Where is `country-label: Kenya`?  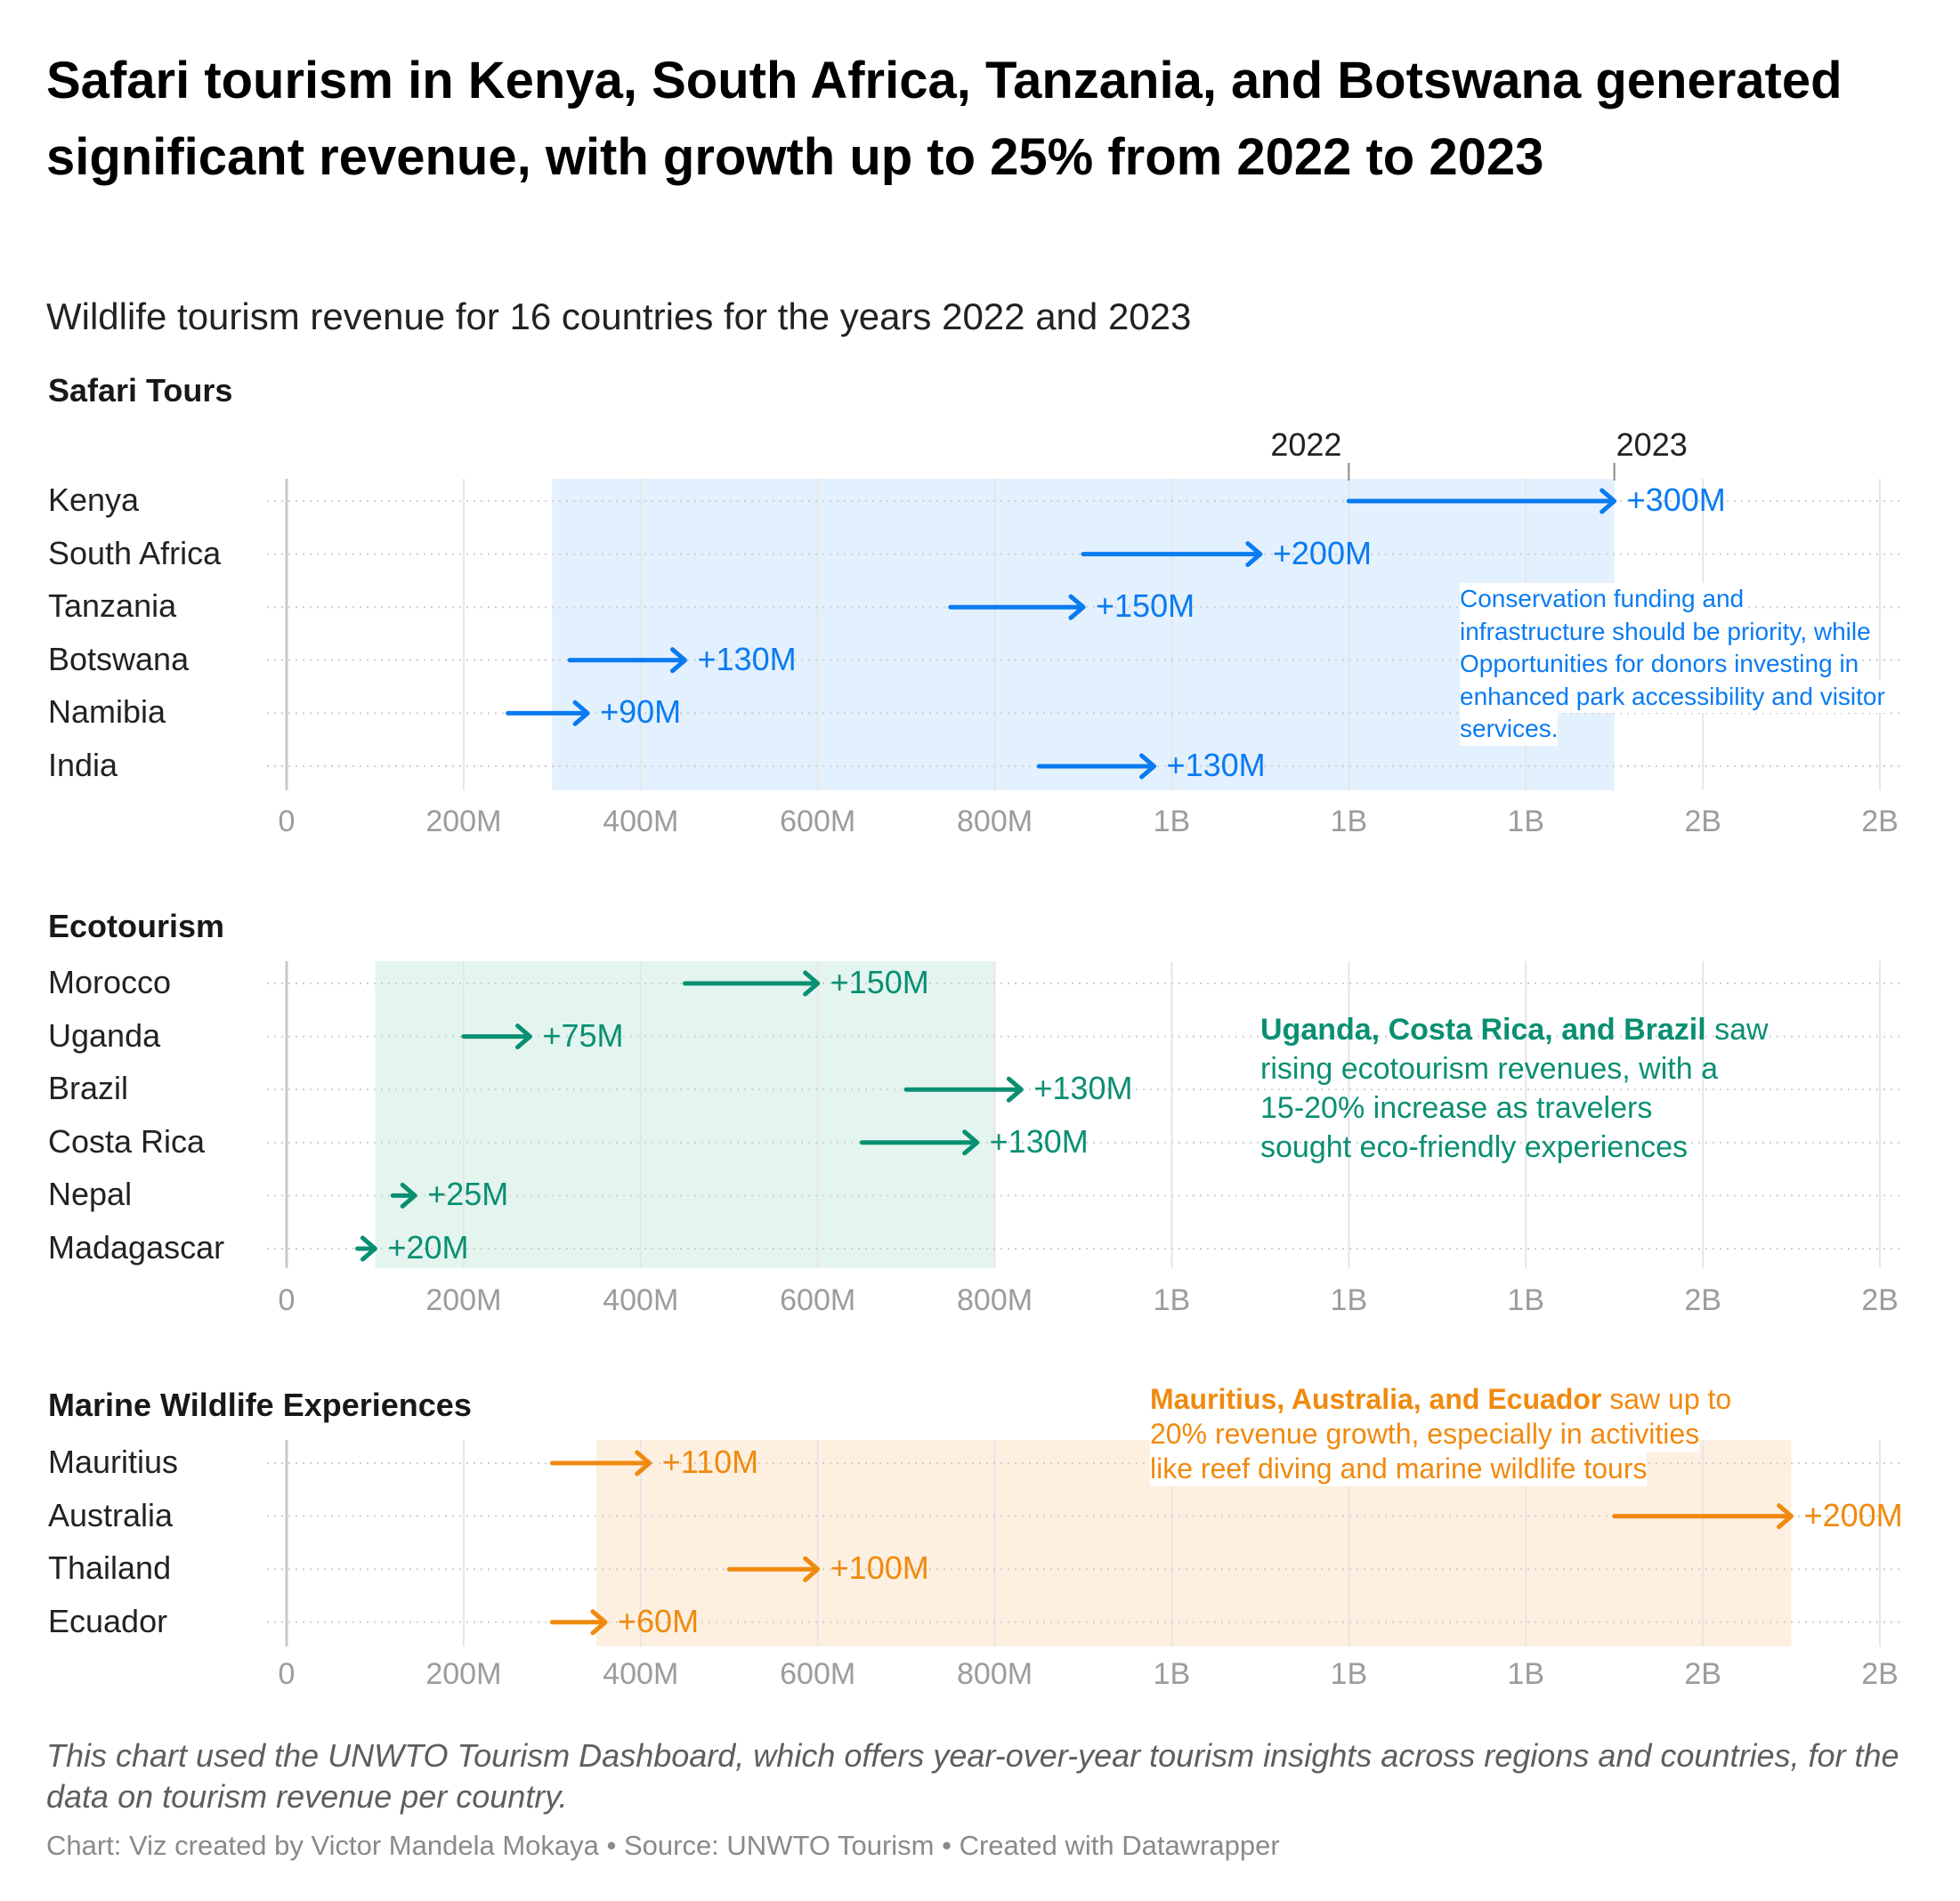 country-label: Kenya is located at coordinates (94, 500).